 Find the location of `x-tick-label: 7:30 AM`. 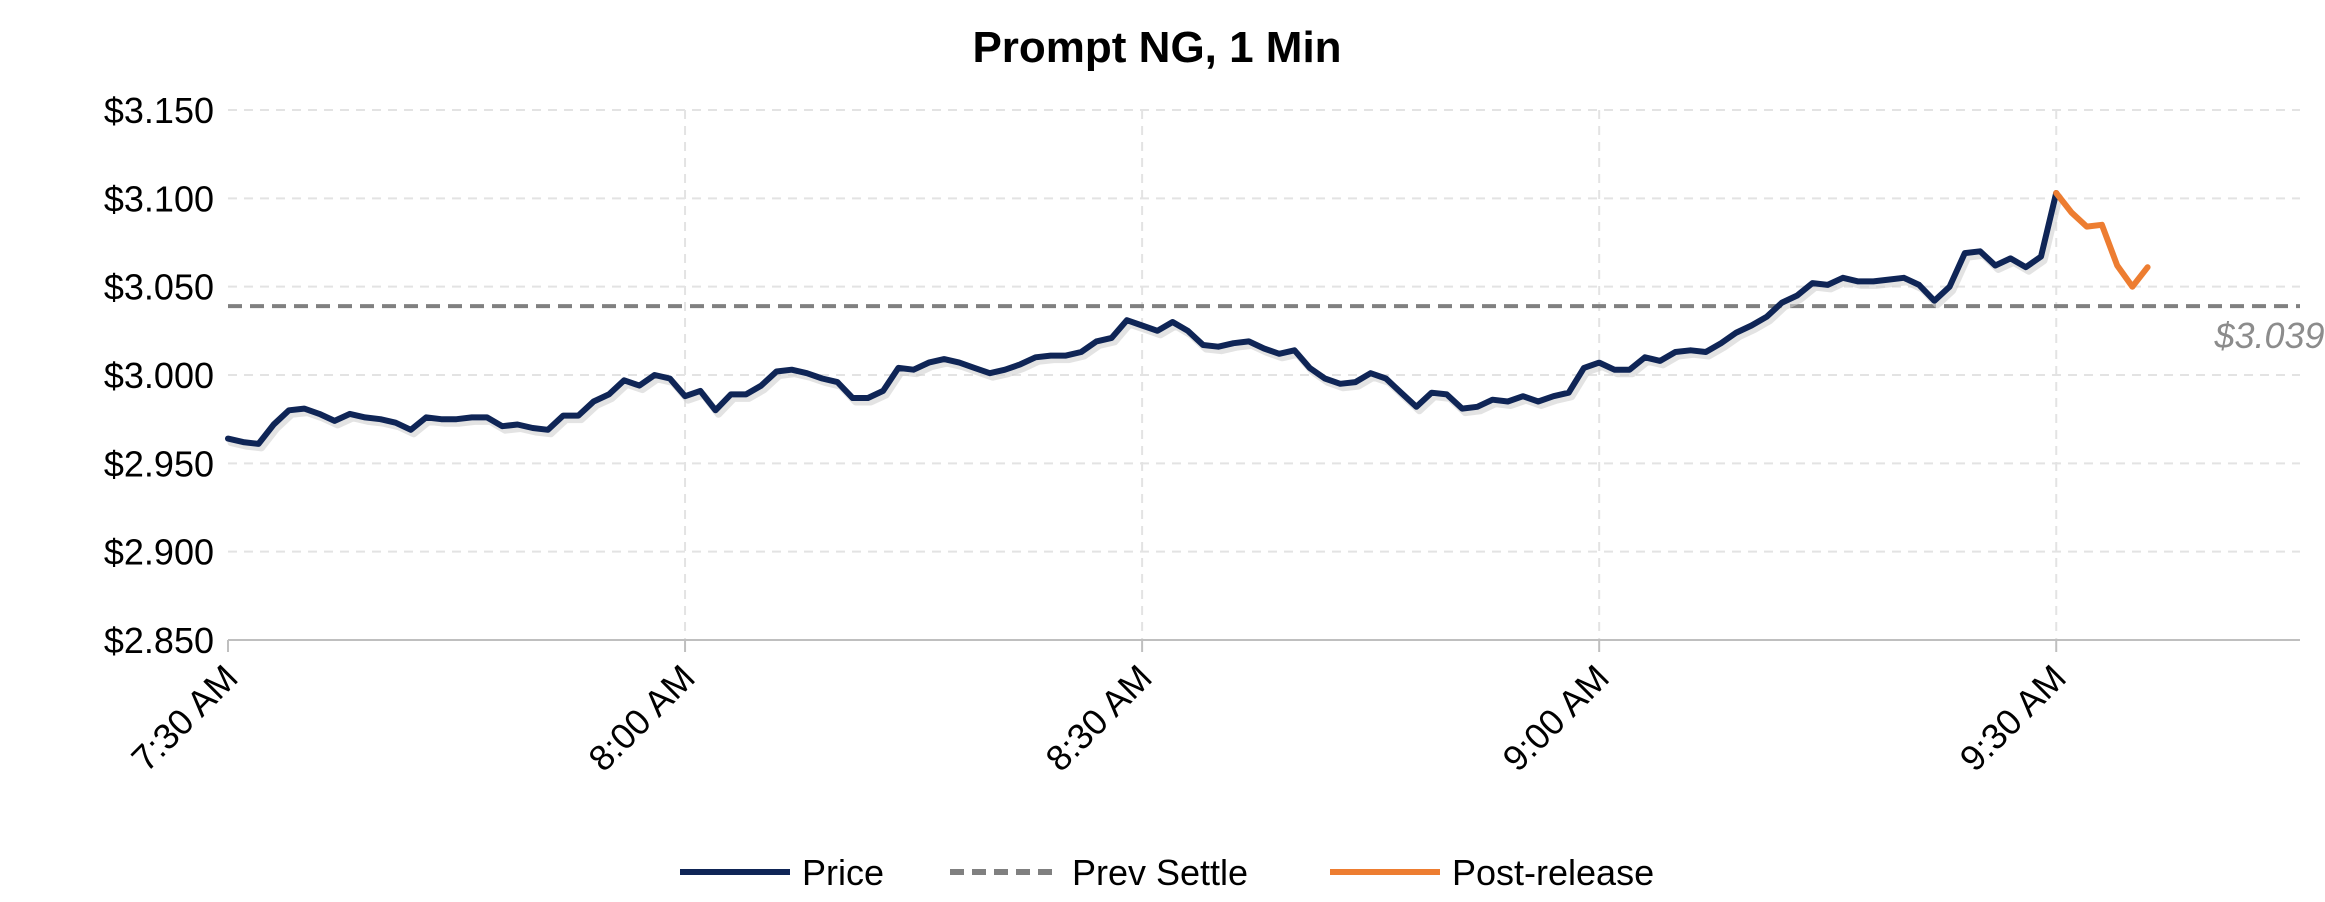

x-tick-label: 7:30 AM is located at coordinates (184, 718).